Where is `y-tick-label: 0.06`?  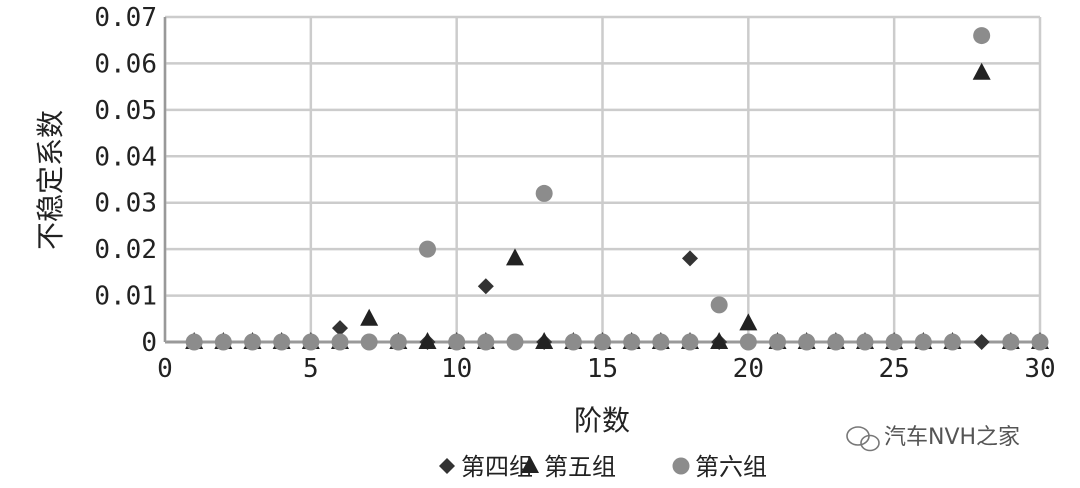
y-tick-label: 0.06 is located at coordinates (125, 64).